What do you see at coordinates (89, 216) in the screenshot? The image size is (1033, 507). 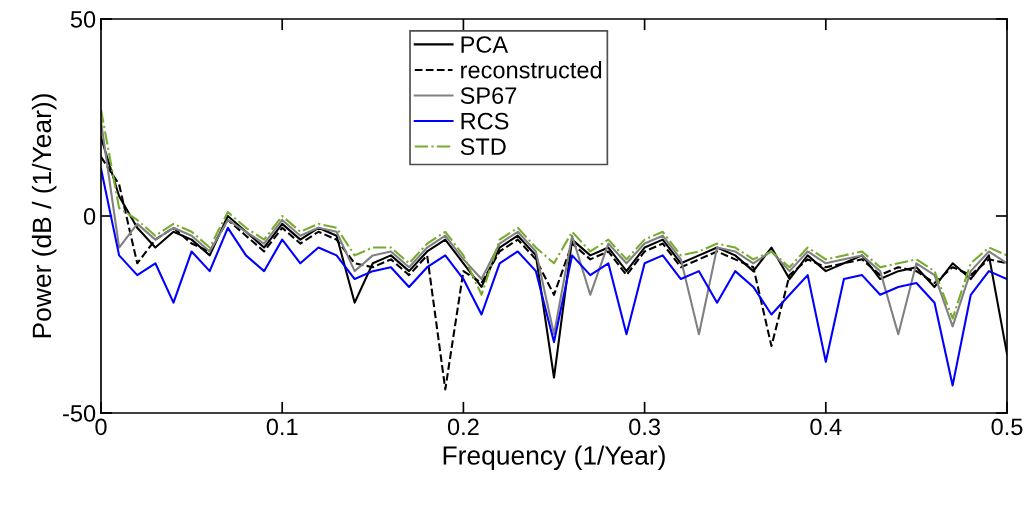 I see `y-tick-label: 0` at bounding box center [89, 216].